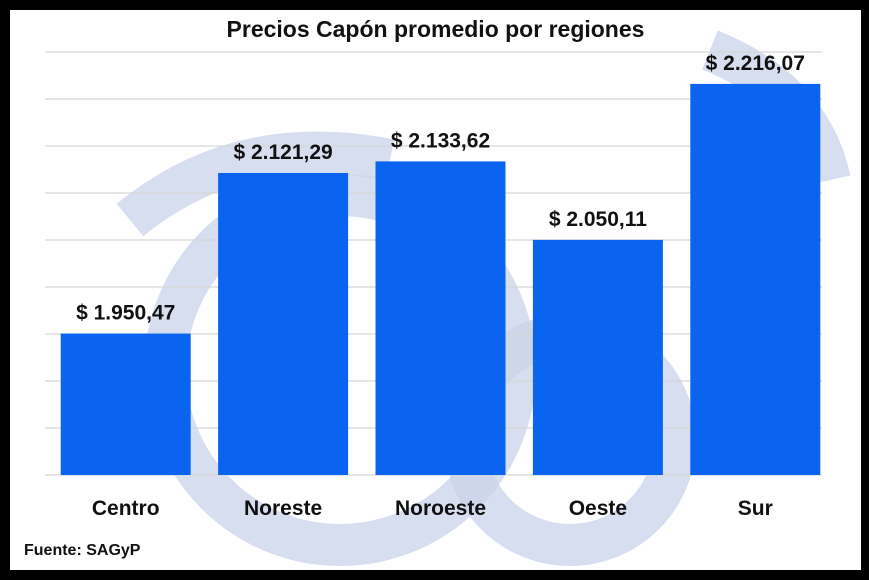 The height and width of the screenshot is (580, 869). What do you see at coordinates (125, 404) in the screenshot?
I see `bar-centro` at bounding box center [125, 404].